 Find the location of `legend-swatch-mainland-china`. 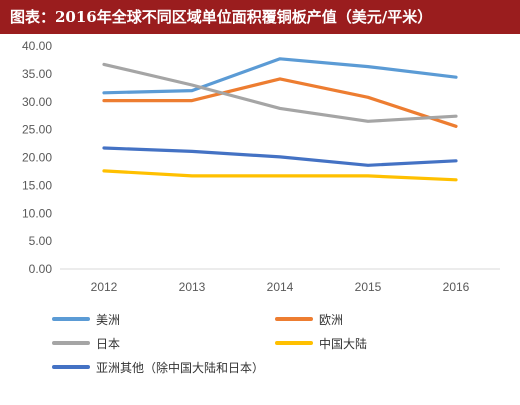

legend-swatch-mainland-china is located at coordinates (294, 343).